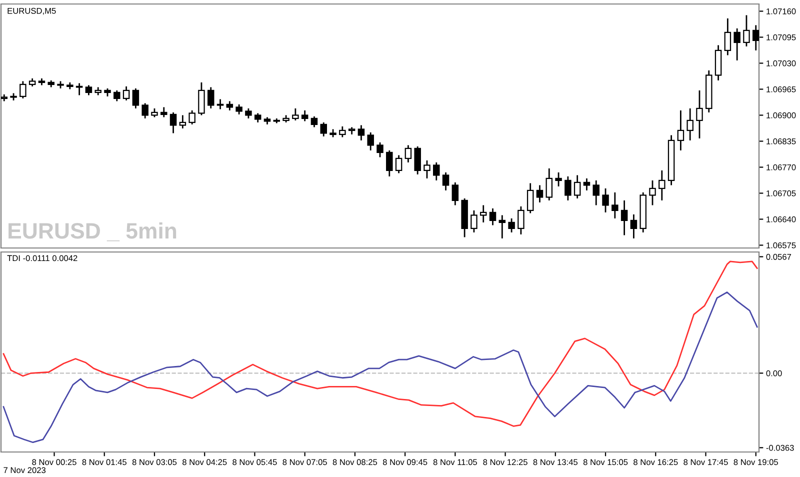 This screenshot has width=800, height=477. Describe the element at coordinates (656, 462) in the screenshot. I see `x-tick-label: 8 Nov 16:25` at that location.